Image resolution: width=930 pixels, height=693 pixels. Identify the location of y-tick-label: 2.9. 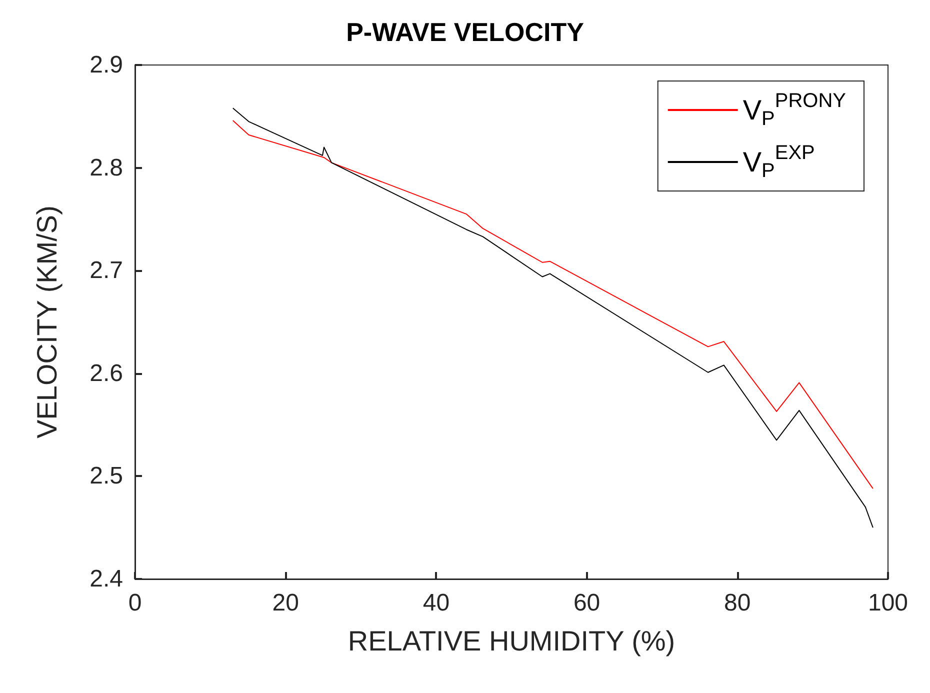
(106, 65).